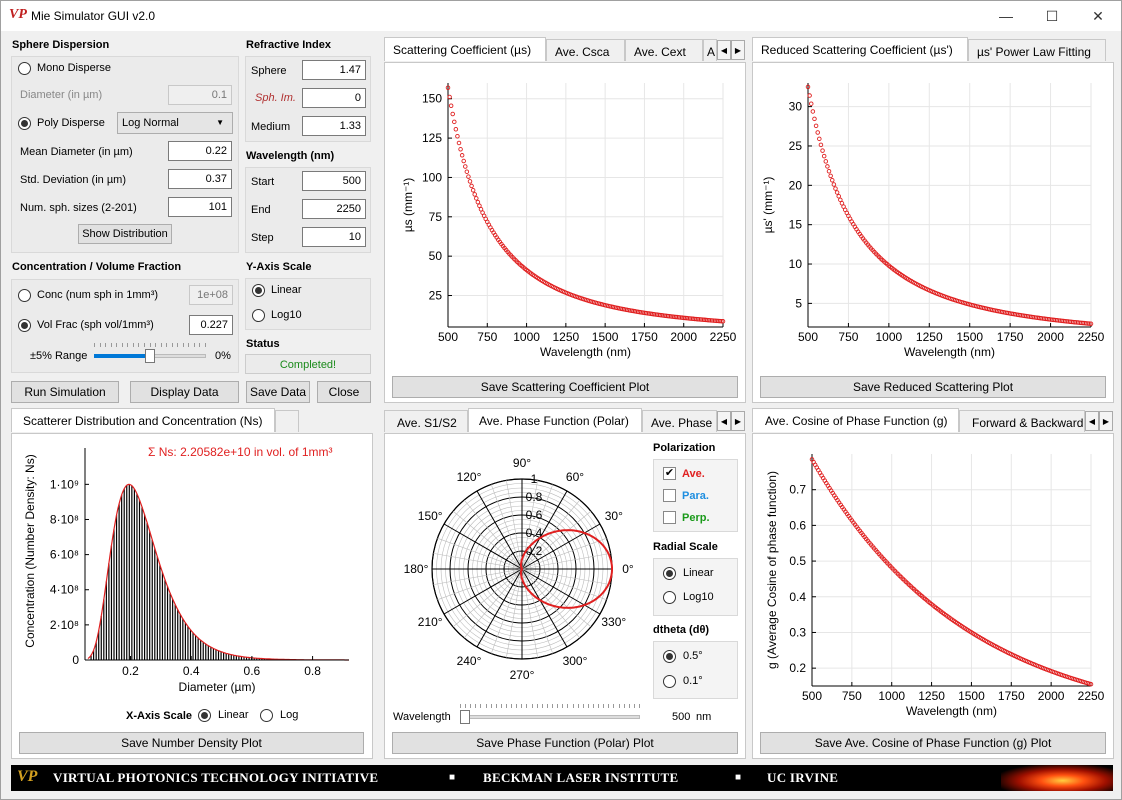 The height and width of the screenshot is (800, 1122). What do you see at coordinates (334, 70) in the screenshot?
I see `sphere-ri-input: 1.47` at bounding box center [334, 70].